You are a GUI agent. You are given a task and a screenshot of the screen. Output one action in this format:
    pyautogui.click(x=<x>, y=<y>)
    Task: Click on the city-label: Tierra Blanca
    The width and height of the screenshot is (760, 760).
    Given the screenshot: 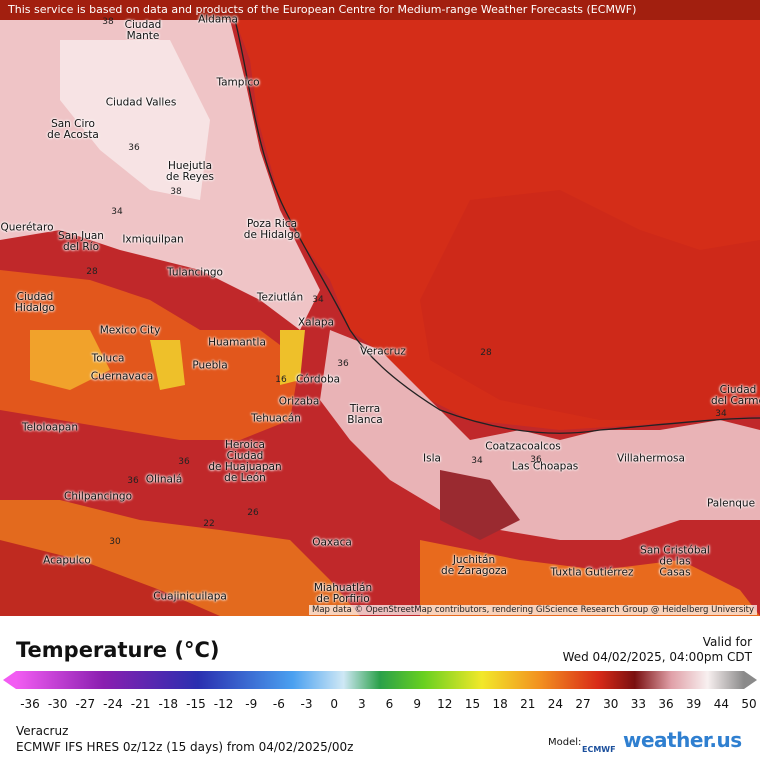 What is the action you would take?
    pyautogui.click(x=365, y=414)
    